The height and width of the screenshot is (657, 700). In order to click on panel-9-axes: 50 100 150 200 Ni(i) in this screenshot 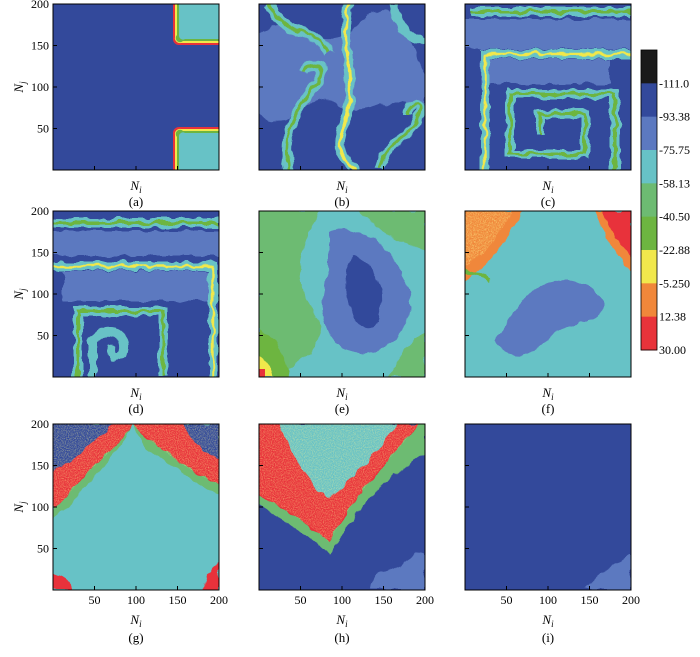, I will do `click(552, 534)`.